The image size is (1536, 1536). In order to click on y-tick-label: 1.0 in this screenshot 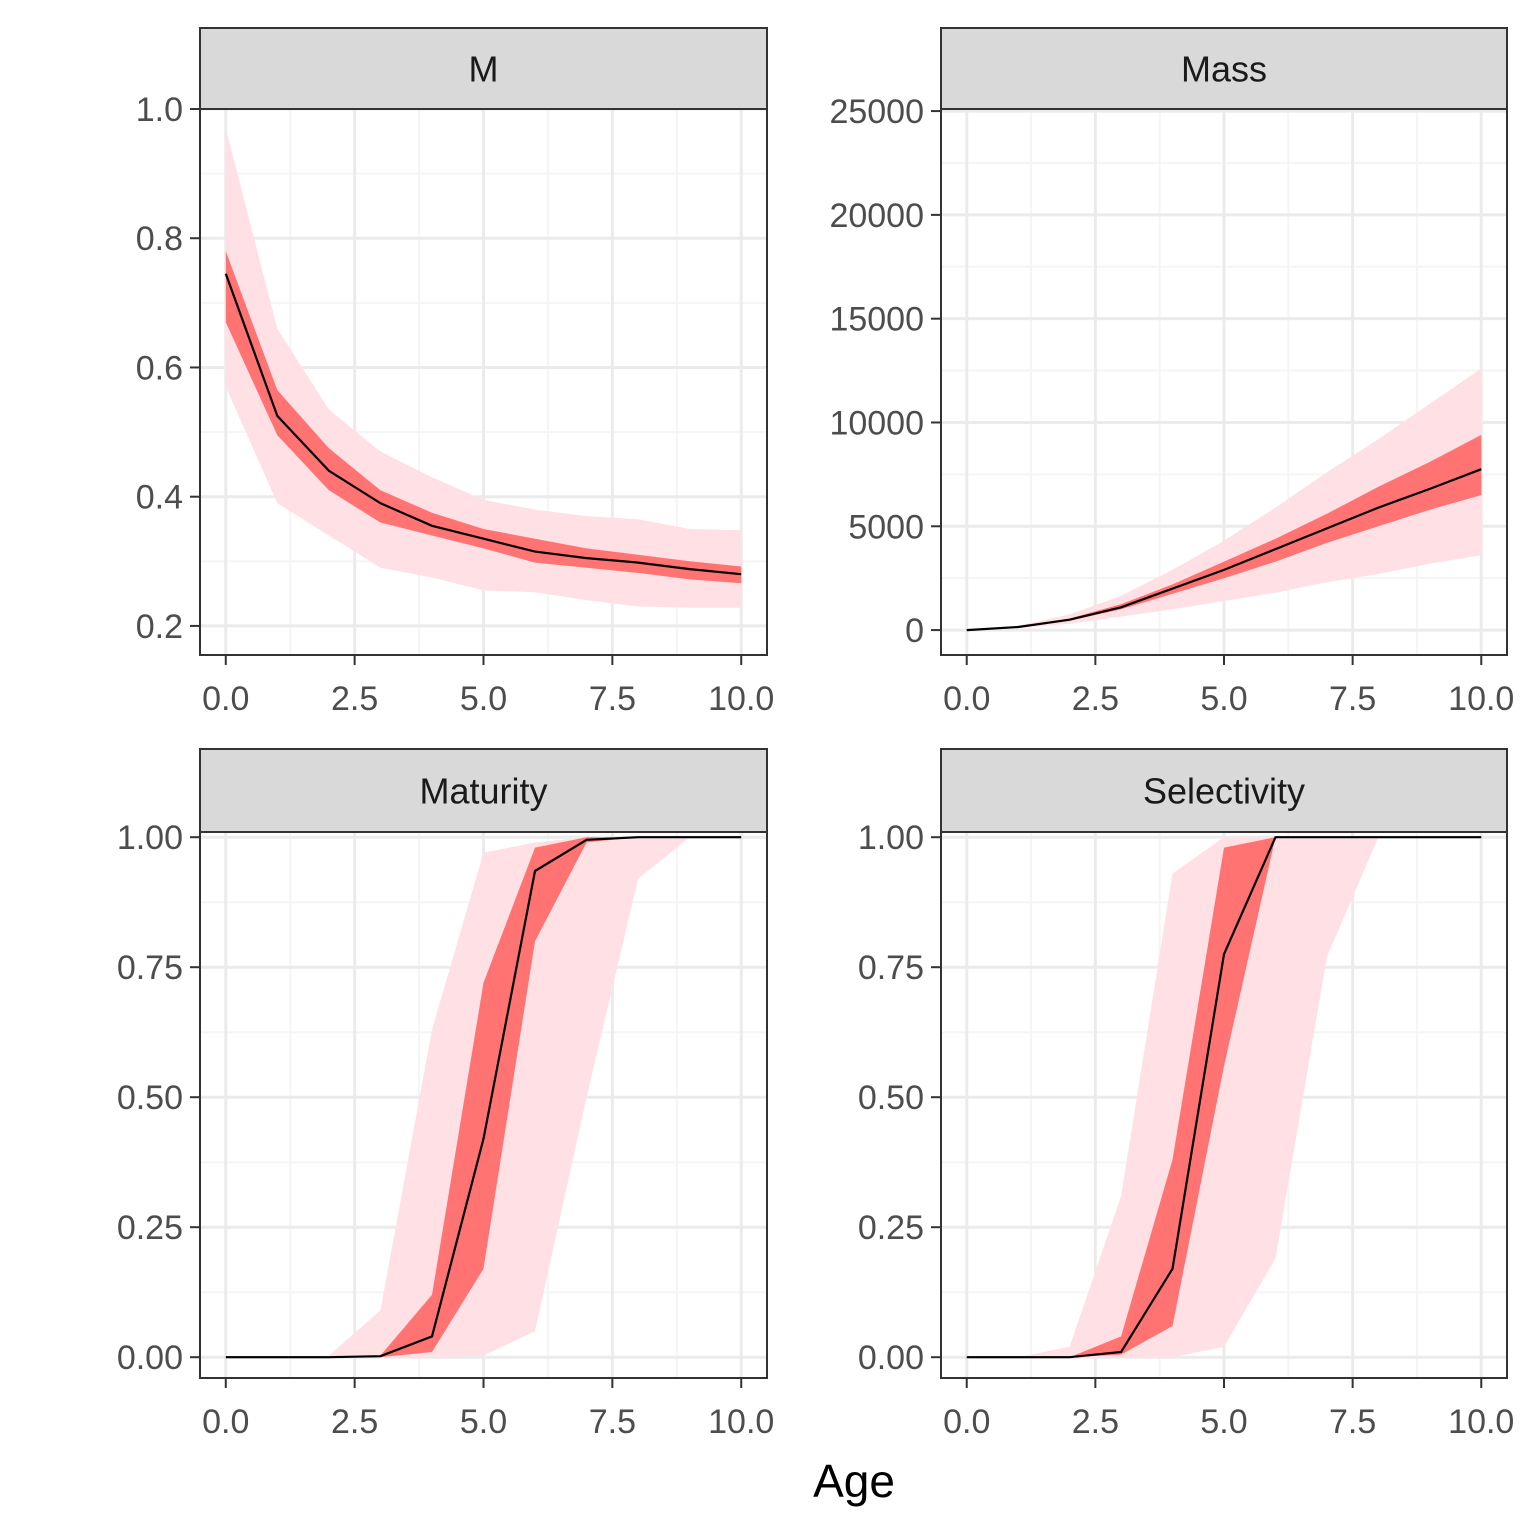, I will do `click(159, 110)`.